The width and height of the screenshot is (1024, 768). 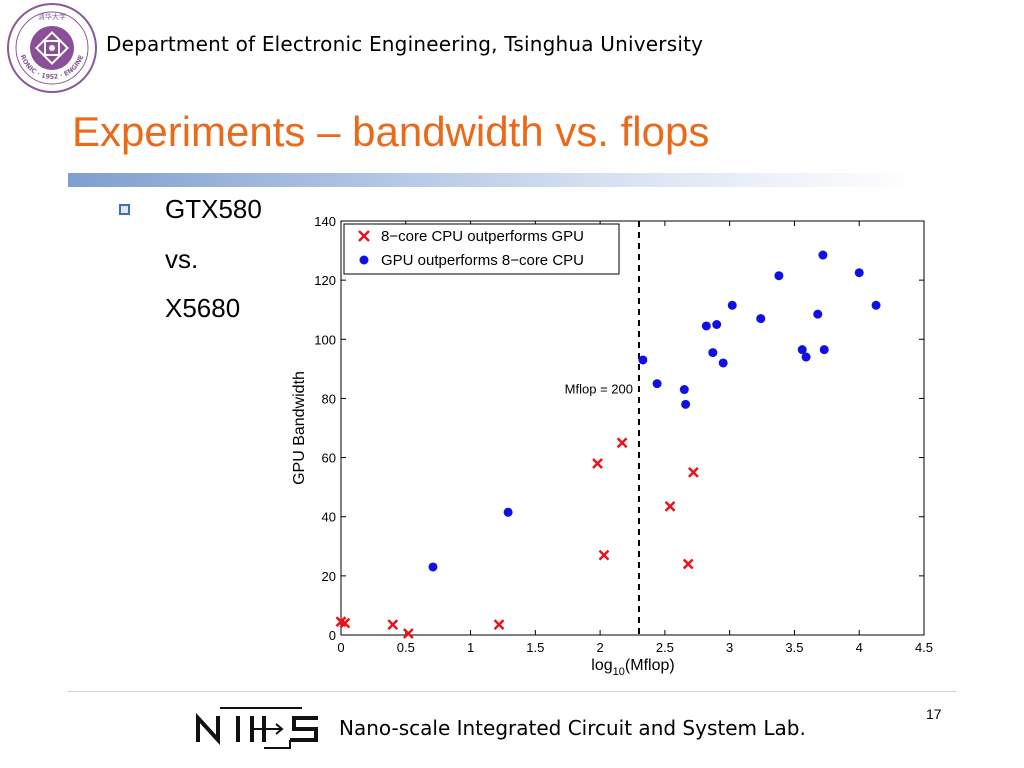 I want to click on legend-x-marker, so click(x=364, y=236).